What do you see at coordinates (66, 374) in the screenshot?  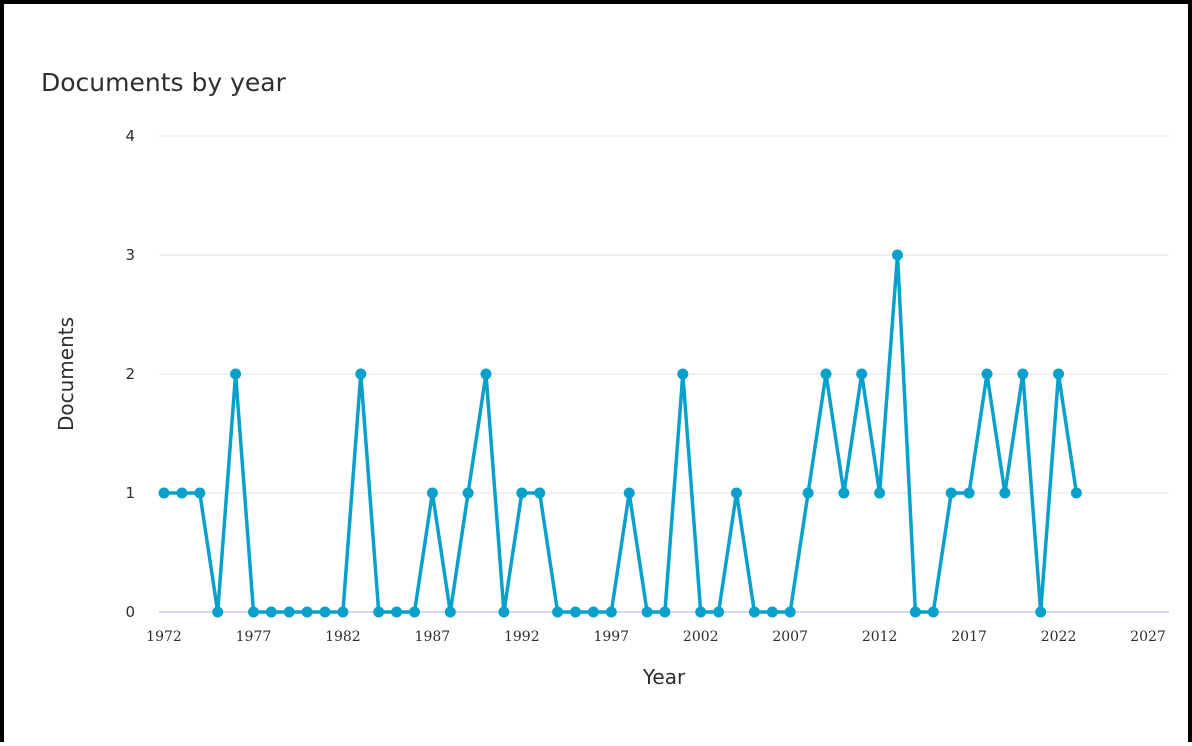 I see `y-axis-label: Documents` at bounding box center [66, 374].